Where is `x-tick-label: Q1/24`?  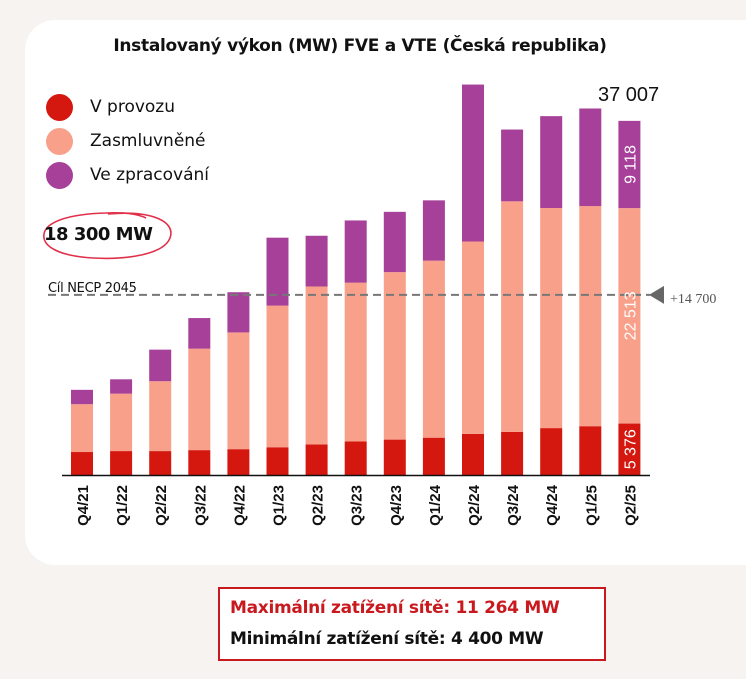 x-tick-label: Q1/24 is located at coordinates (435, 505).